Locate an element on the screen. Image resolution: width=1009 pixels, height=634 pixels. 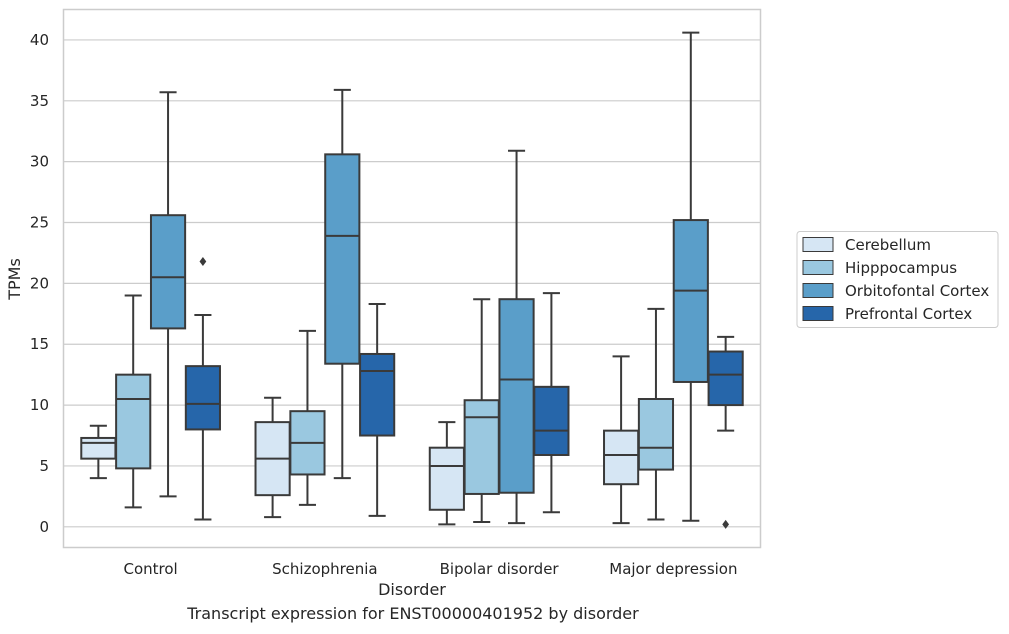
x-tick-label-control: Control is located at coordinates (151, 569).